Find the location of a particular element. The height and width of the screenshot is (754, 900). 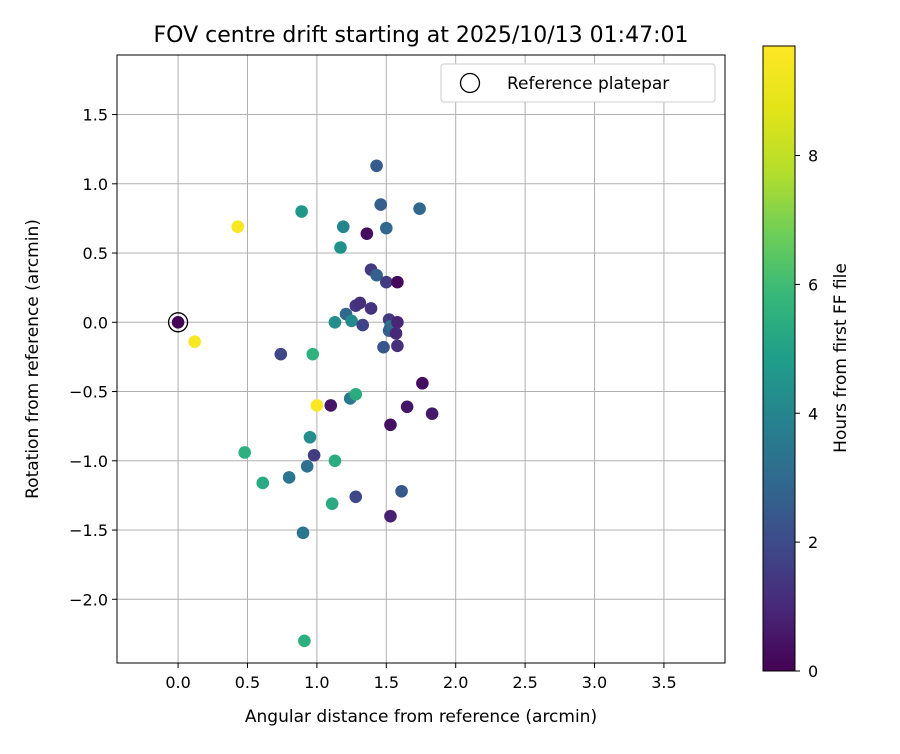

reference-platepar-marker is located at coordinates (178, 322).